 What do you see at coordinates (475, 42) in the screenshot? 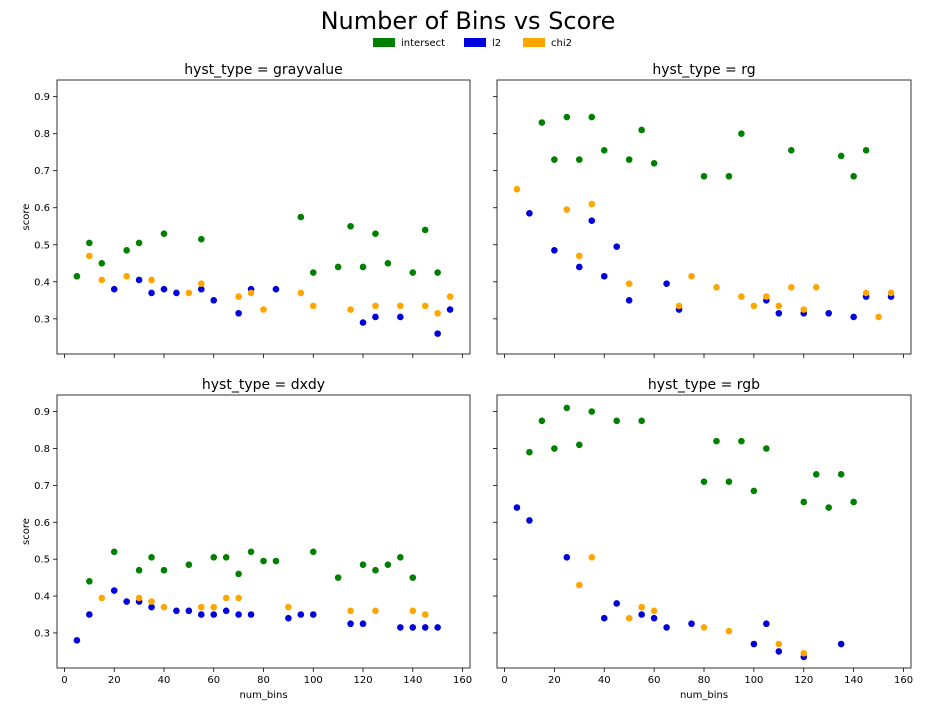
I see `legend-swatch-l2` at bounding box center [475, 42].